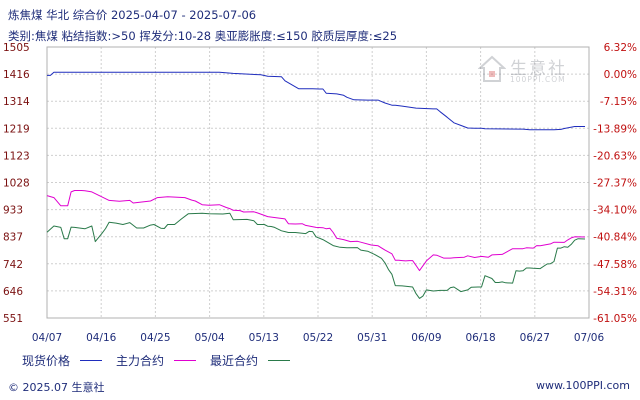 This screenshot has width=640, height=400. Describe the element at coordinates (318, 338) in the screenshot. I see `x-axis-tick-label: 05/22` at that location.